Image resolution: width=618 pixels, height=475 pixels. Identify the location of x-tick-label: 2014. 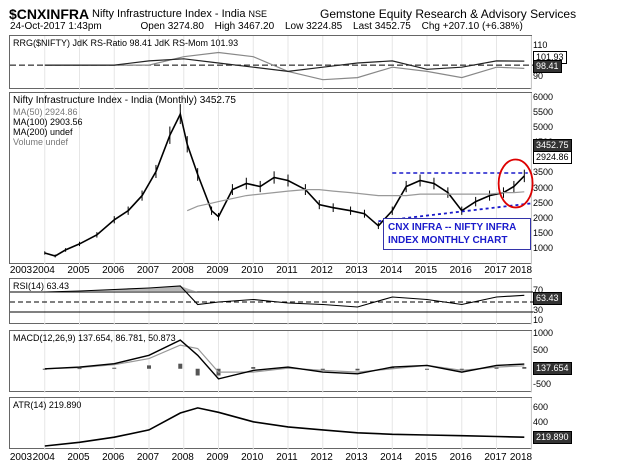
(391, 457).